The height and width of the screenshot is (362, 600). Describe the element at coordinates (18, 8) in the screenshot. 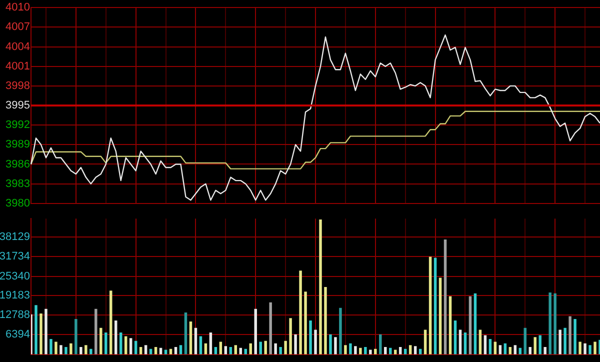

I see `y-tick-label: 4010` at that location.